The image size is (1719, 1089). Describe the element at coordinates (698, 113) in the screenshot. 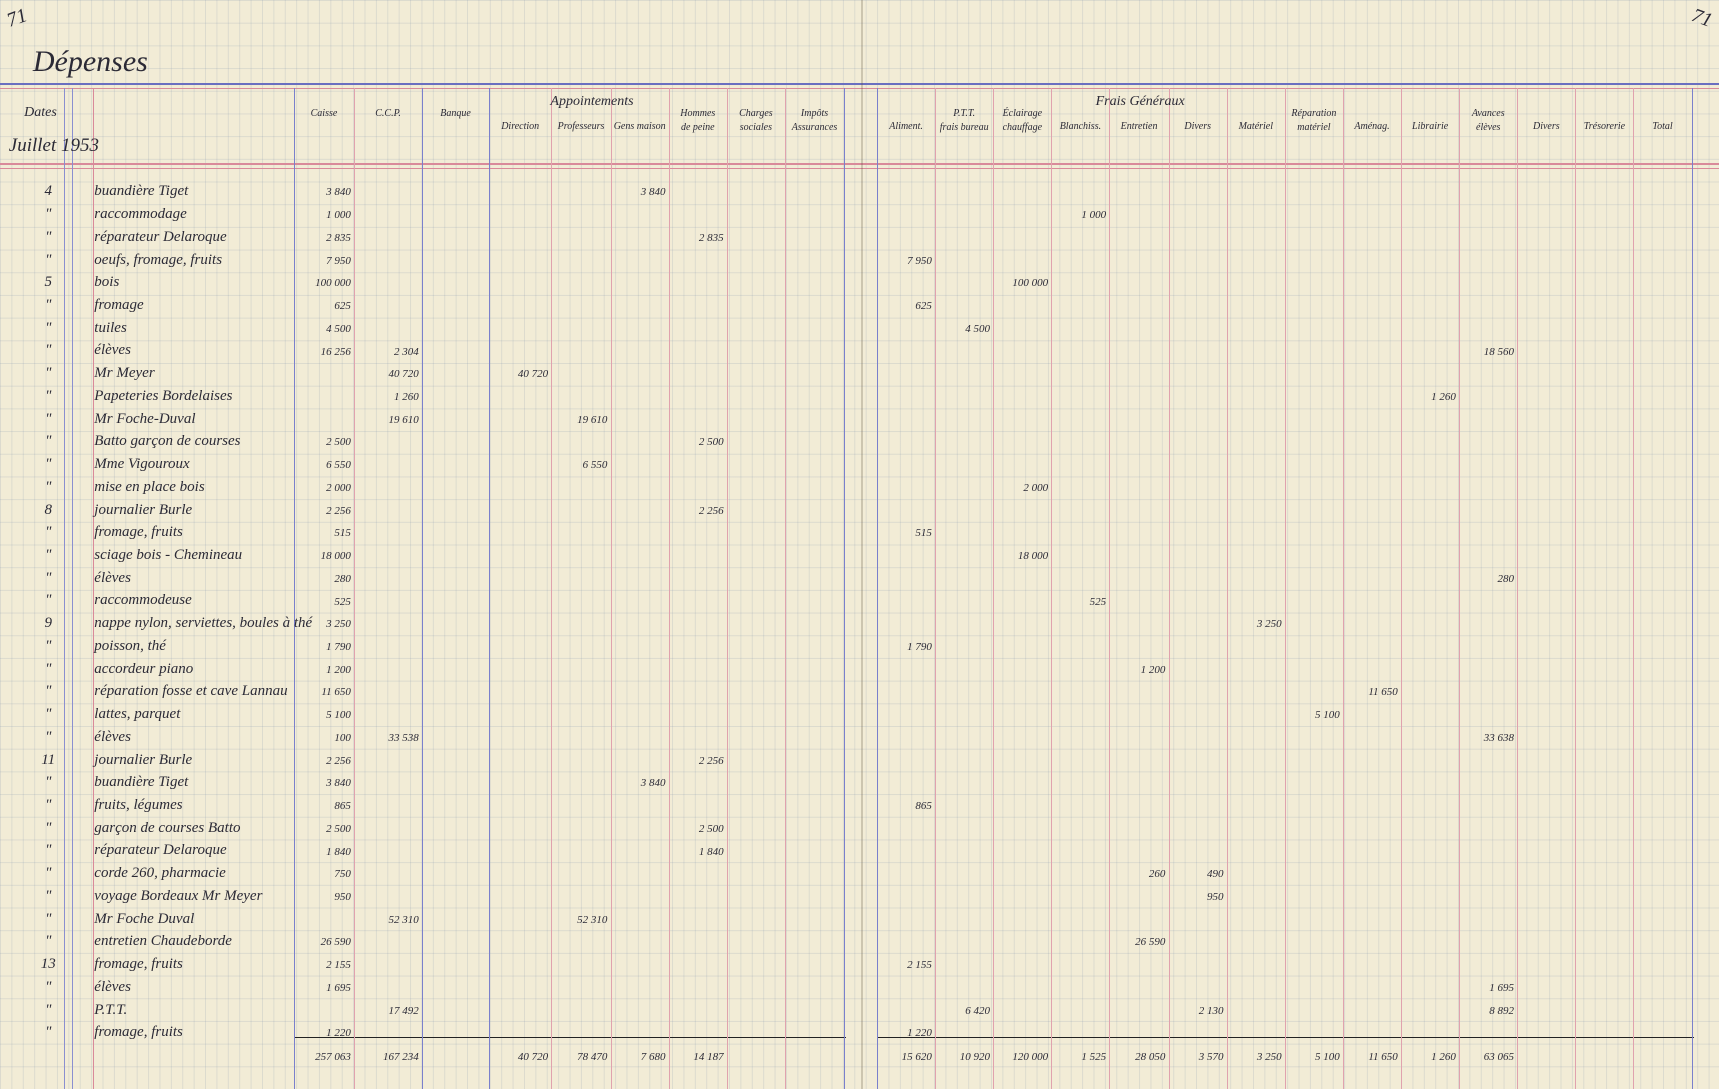

I see `column-header: Hommes` at that location.